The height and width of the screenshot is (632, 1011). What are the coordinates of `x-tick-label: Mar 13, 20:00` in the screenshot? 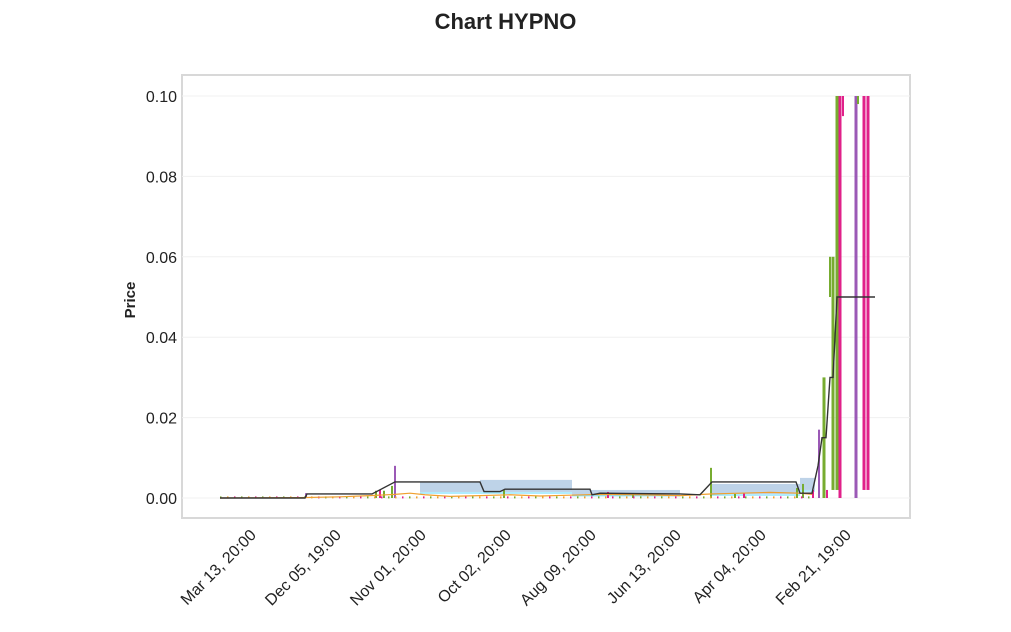 It's located at (219, 568).